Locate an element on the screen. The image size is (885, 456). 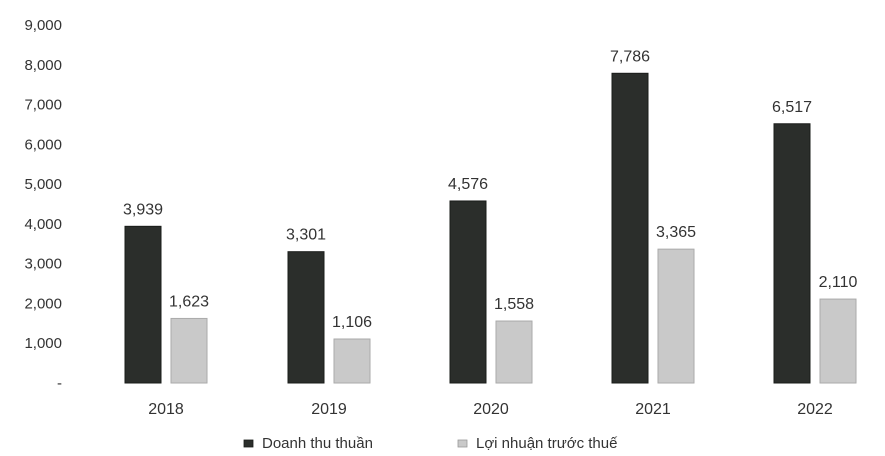
x-category-label: 2021 is located at coordinates (653, 409).